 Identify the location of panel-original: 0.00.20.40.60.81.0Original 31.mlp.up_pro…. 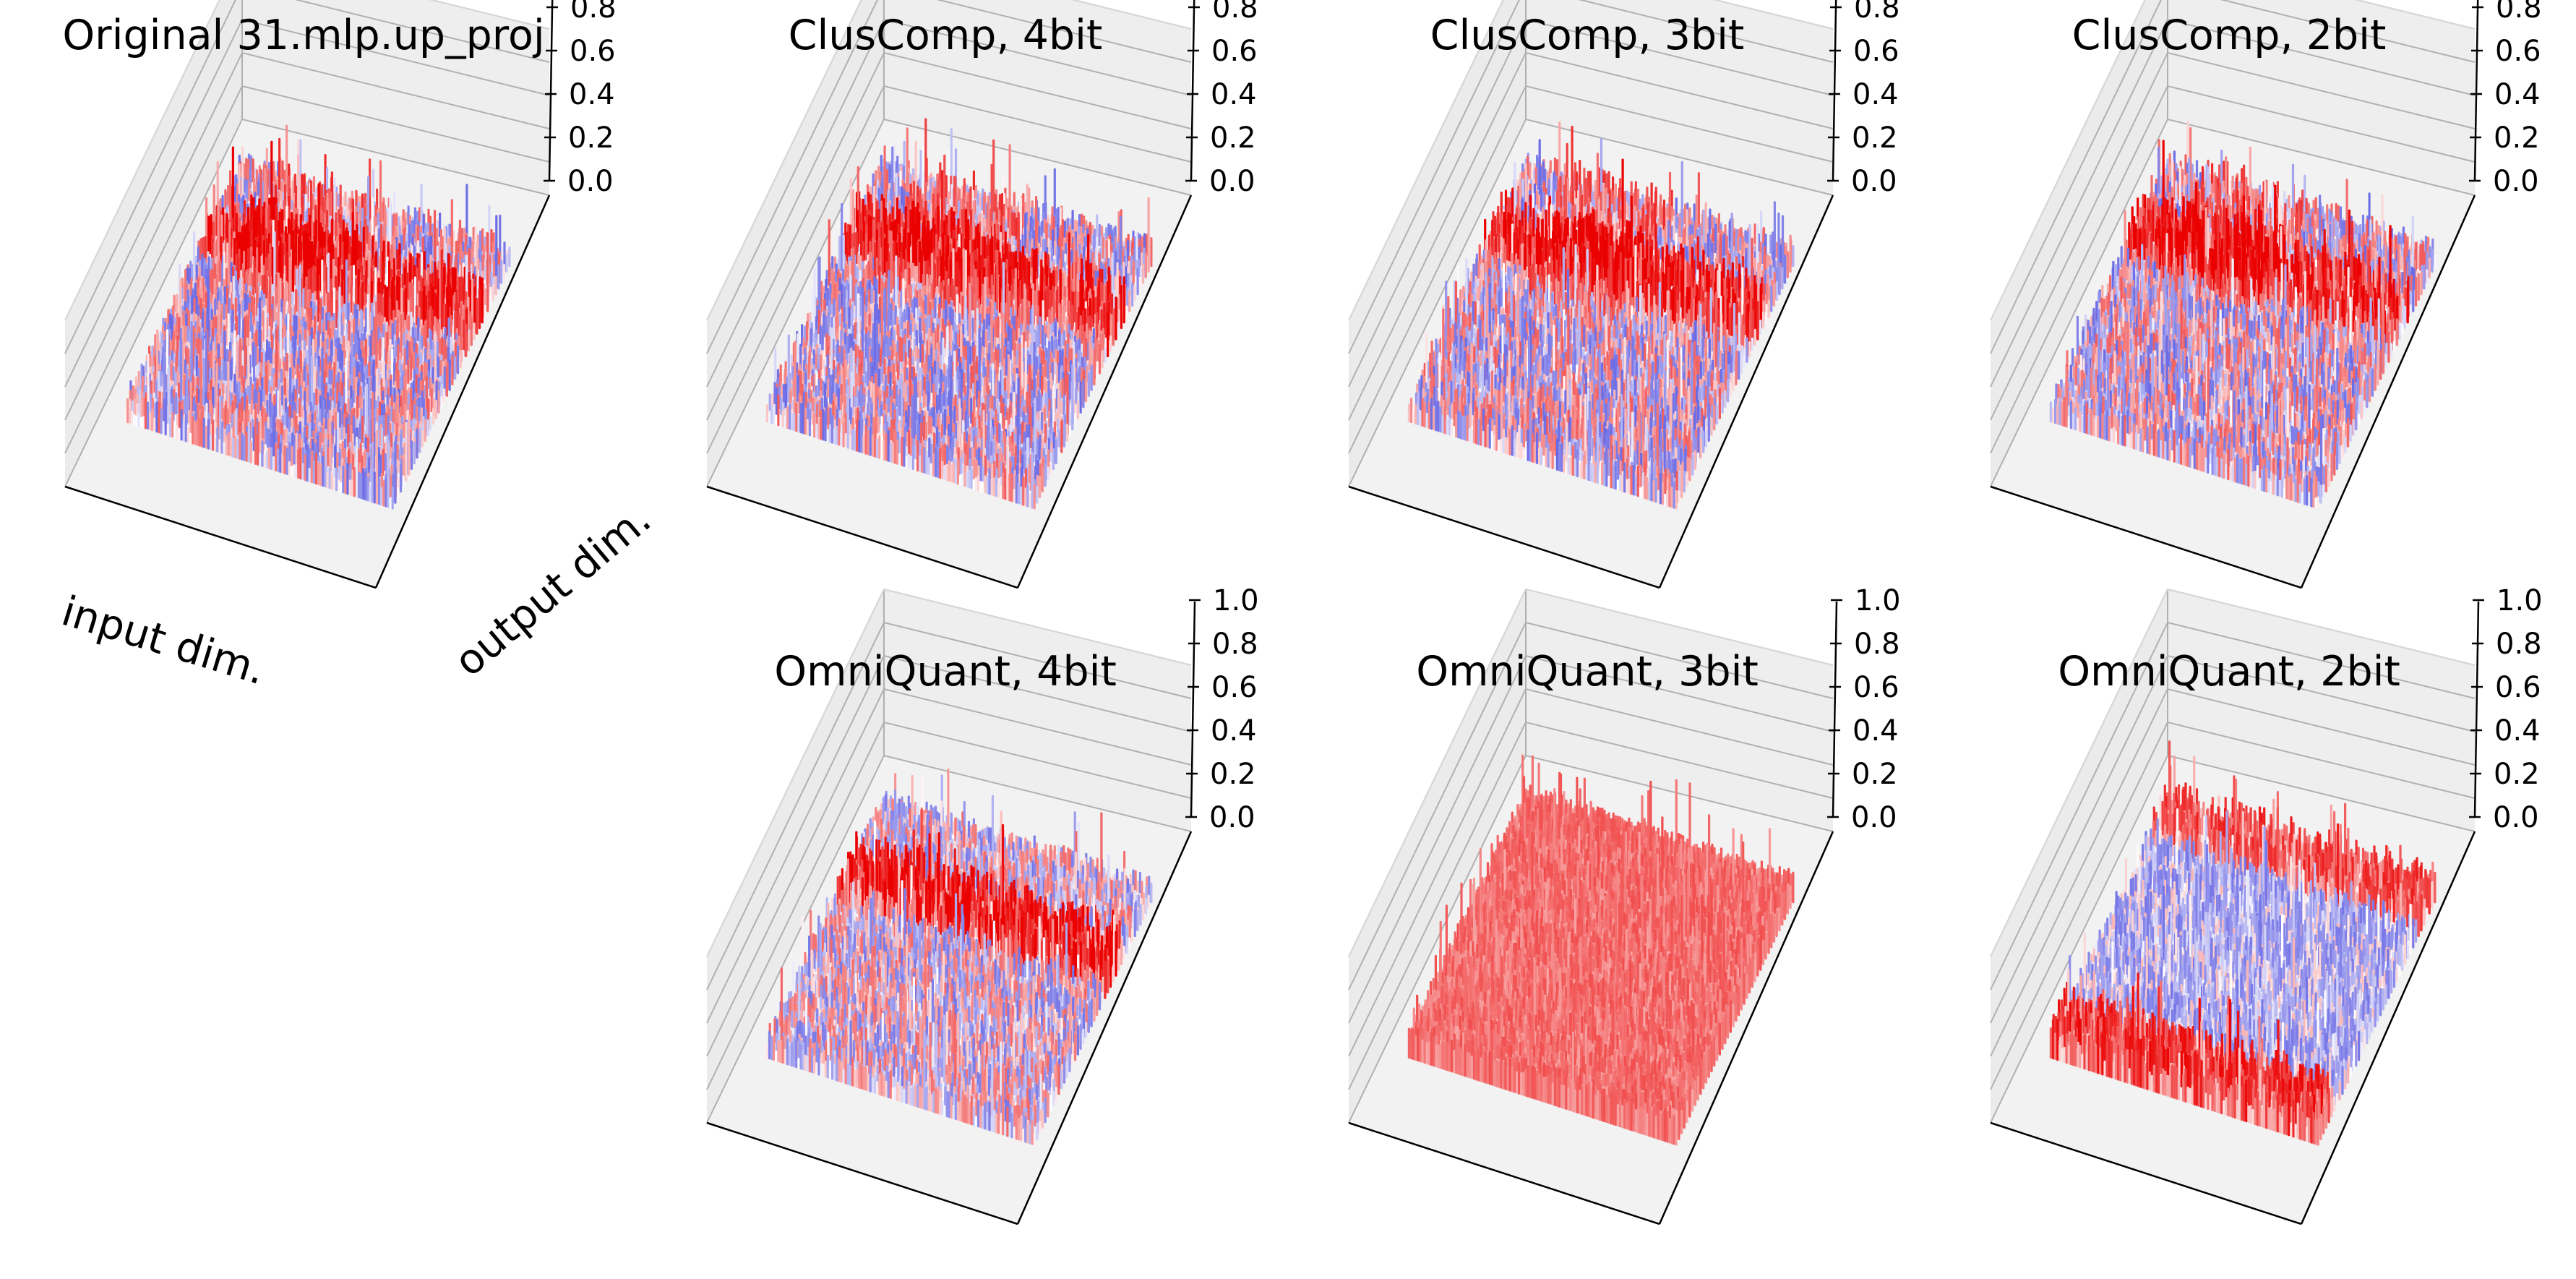
(358, 347).